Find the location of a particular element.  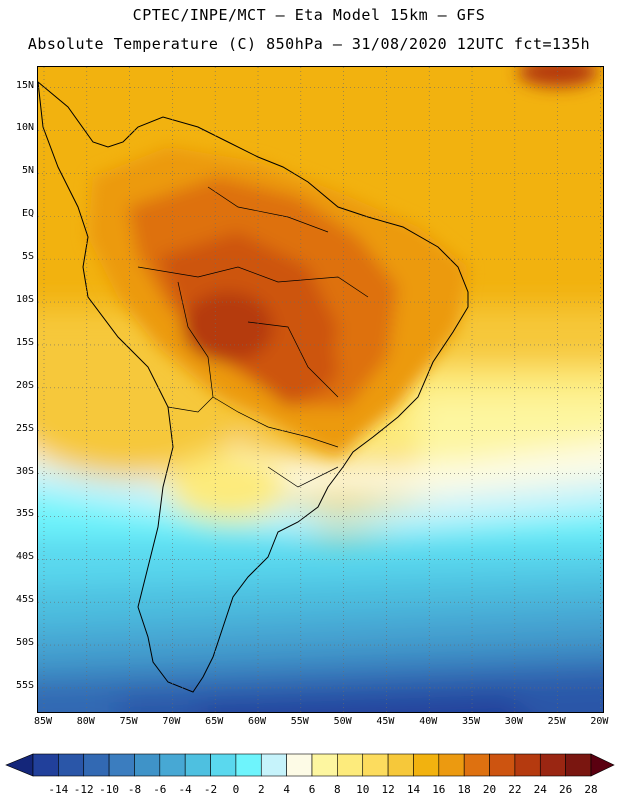

latitude-tick-label: 15N is located at coordinates (24, 85).